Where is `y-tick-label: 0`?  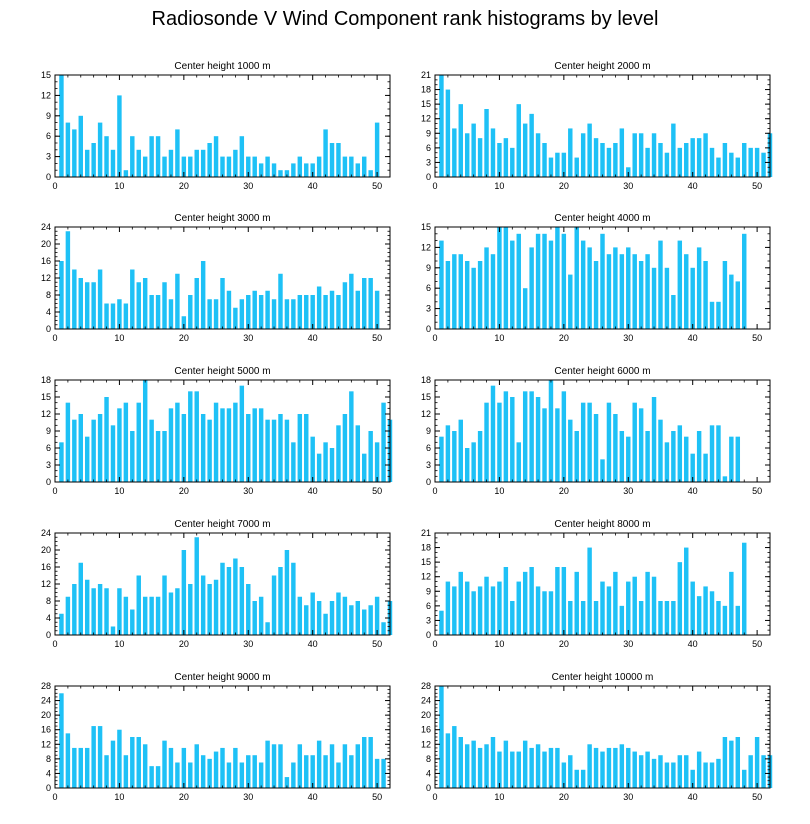 y-tick-label: 0 is located at coordinates (48, 482).